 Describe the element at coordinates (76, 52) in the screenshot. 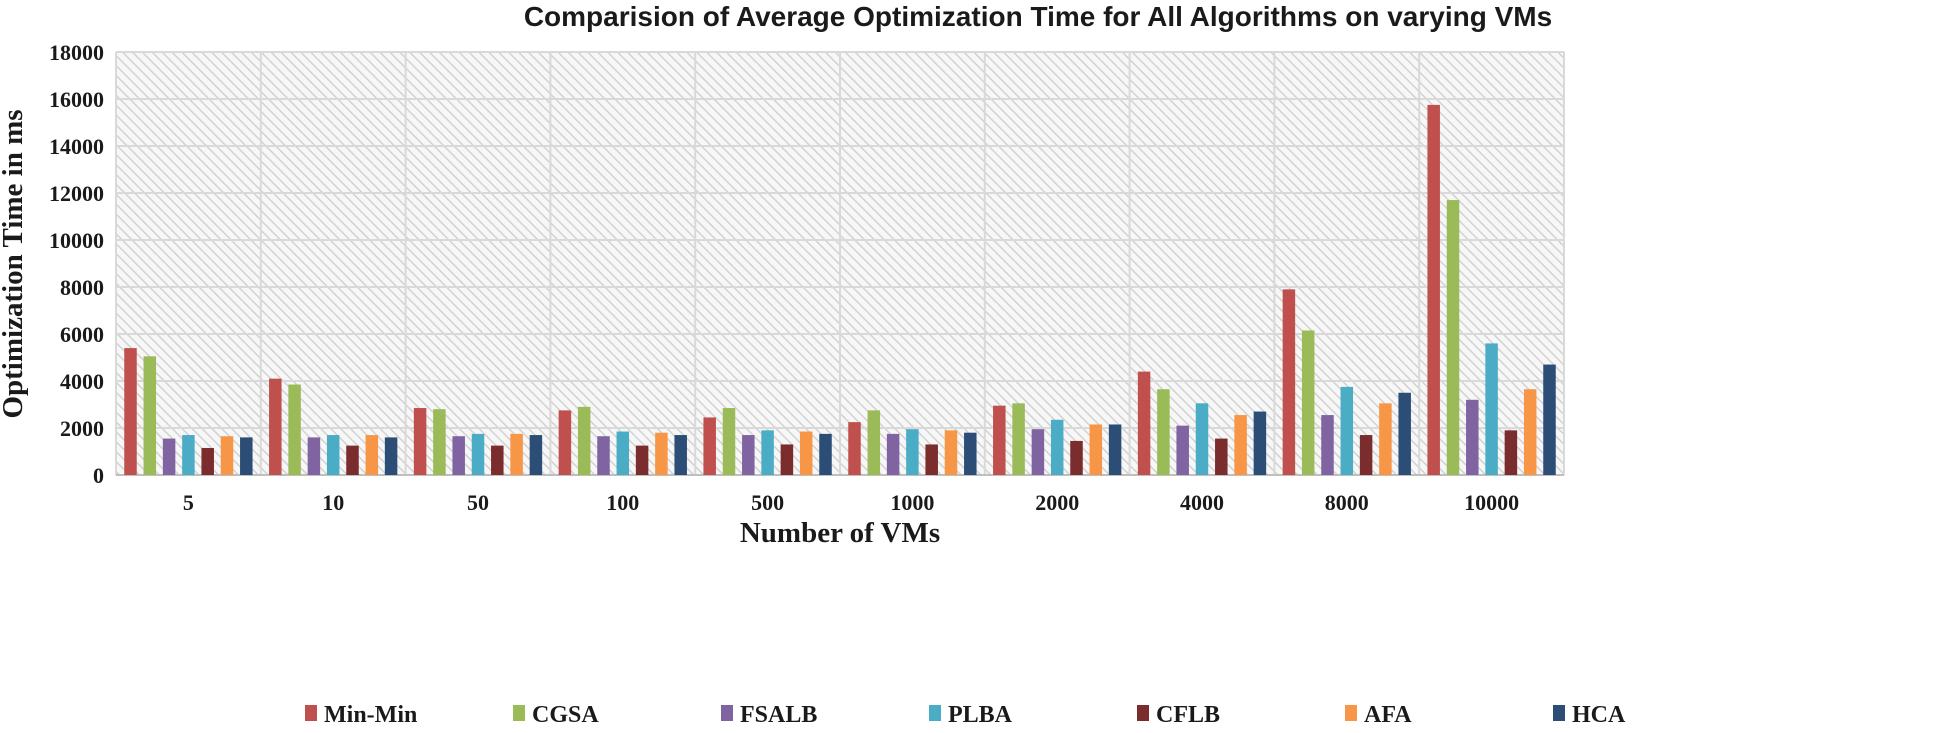

I see `y-tick-label: 18000` at that location.